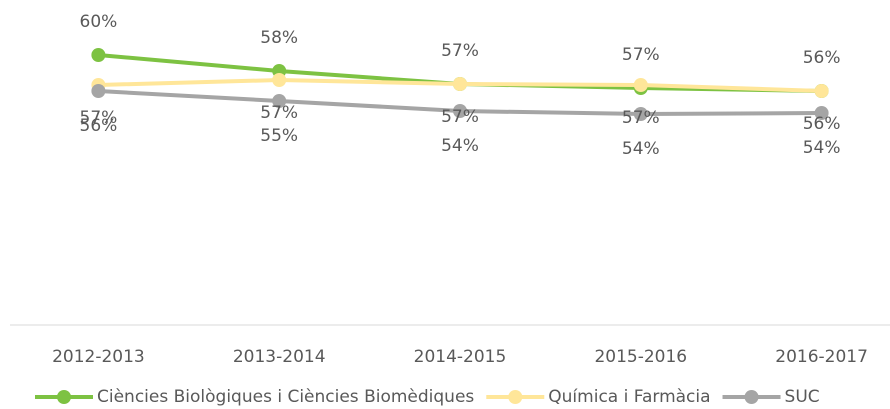 The height and width of the screenshot is (409, 890). Describe the element at coordinates (279, 357) in the screenshot. I see `x-tick-label: 2013-2014` at that location.